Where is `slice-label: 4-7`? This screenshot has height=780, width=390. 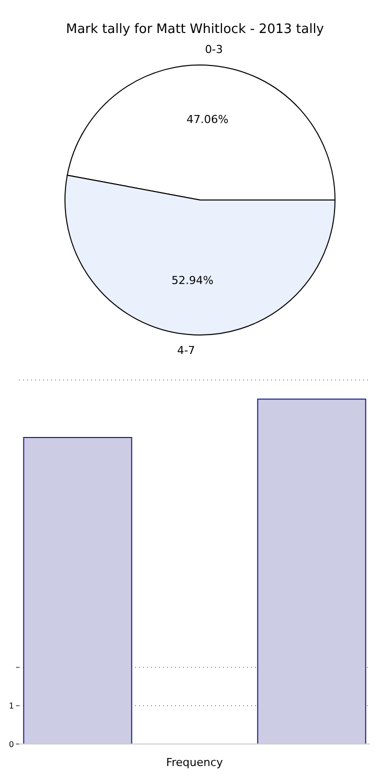 slice-label: 4-7 is located at coordinates (186, 350).